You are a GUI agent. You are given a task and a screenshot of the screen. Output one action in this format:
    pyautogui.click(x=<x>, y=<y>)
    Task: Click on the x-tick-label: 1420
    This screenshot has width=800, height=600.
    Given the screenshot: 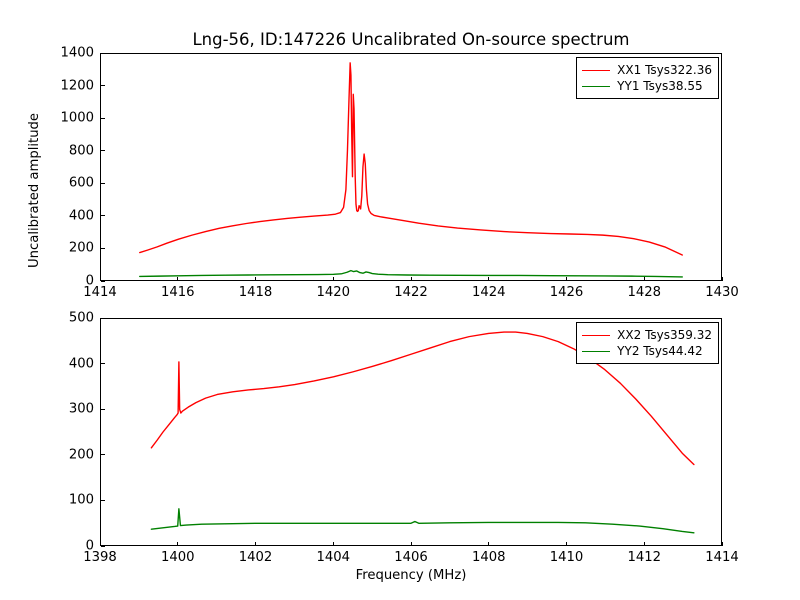 What is the action you would take?
    pyautogui.click(x=333, y=292)
    